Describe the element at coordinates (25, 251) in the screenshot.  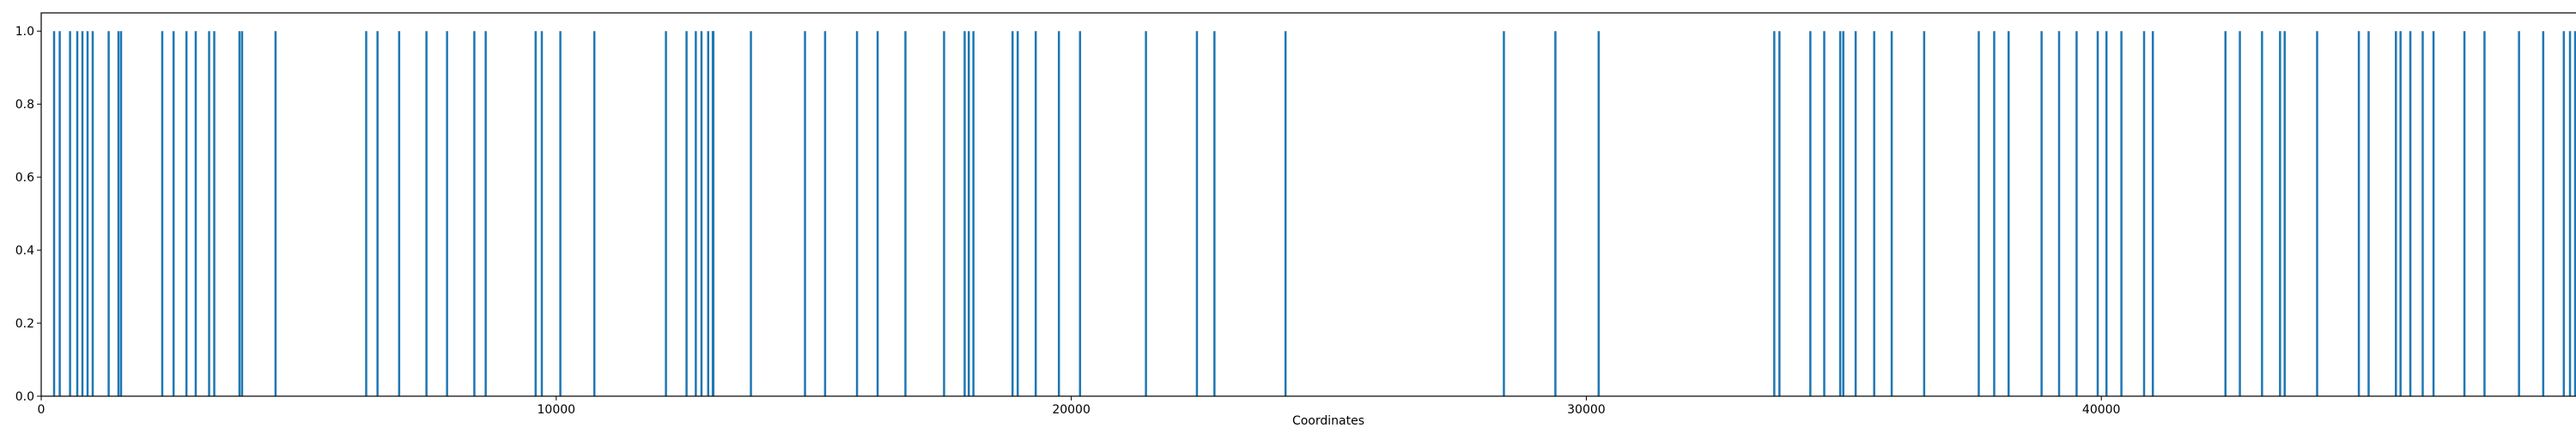
I see `y-tick-label: 0.4` at that location.